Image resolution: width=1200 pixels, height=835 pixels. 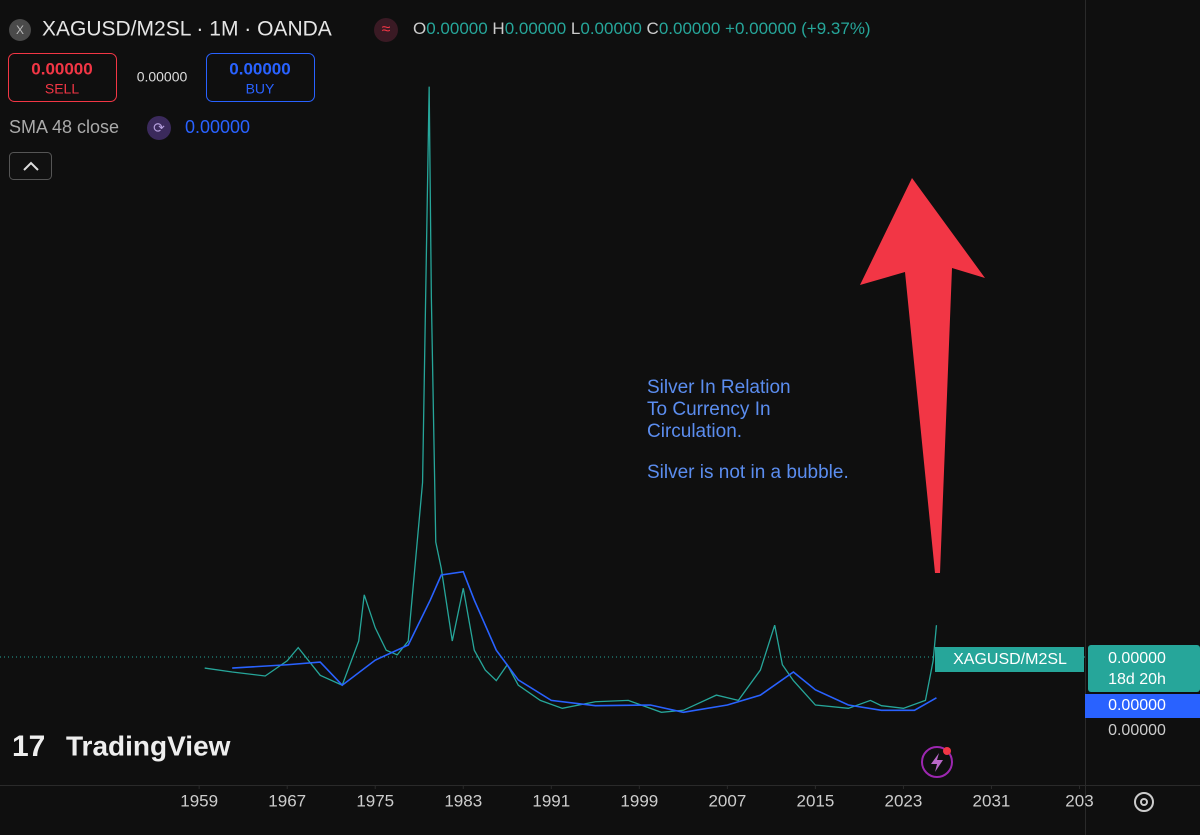 I want to click on alert-glyph, so click(x=937, y=762).